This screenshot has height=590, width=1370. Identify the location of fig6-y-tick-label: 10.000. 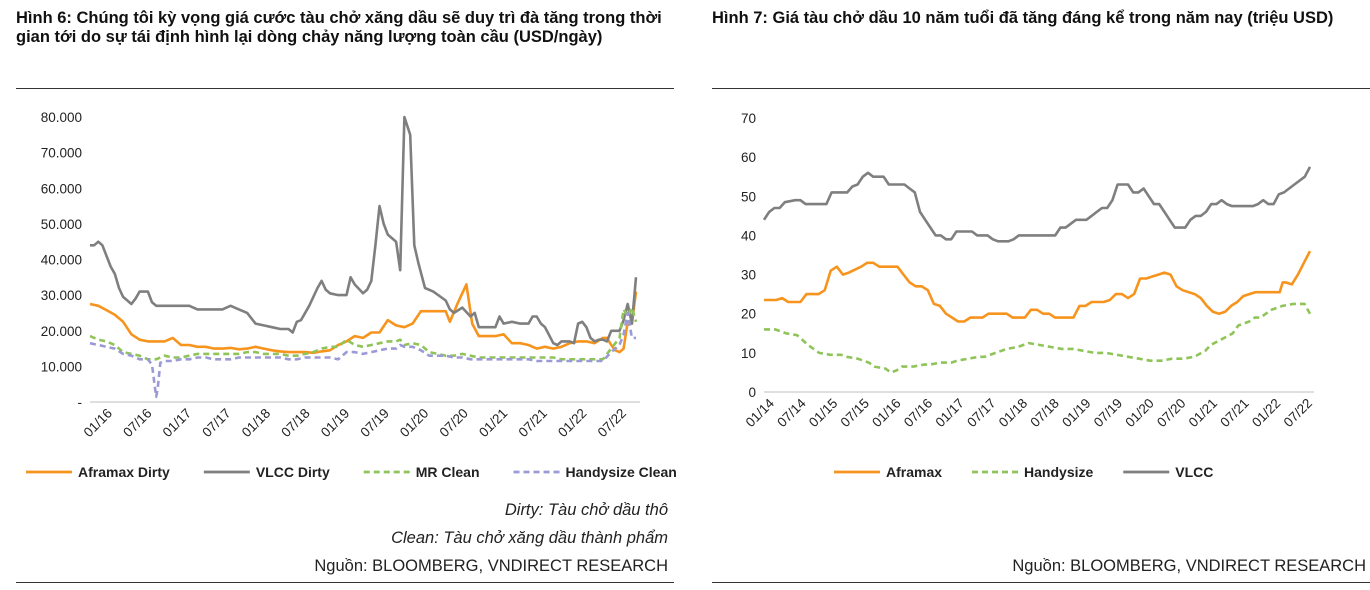
(61, 366).